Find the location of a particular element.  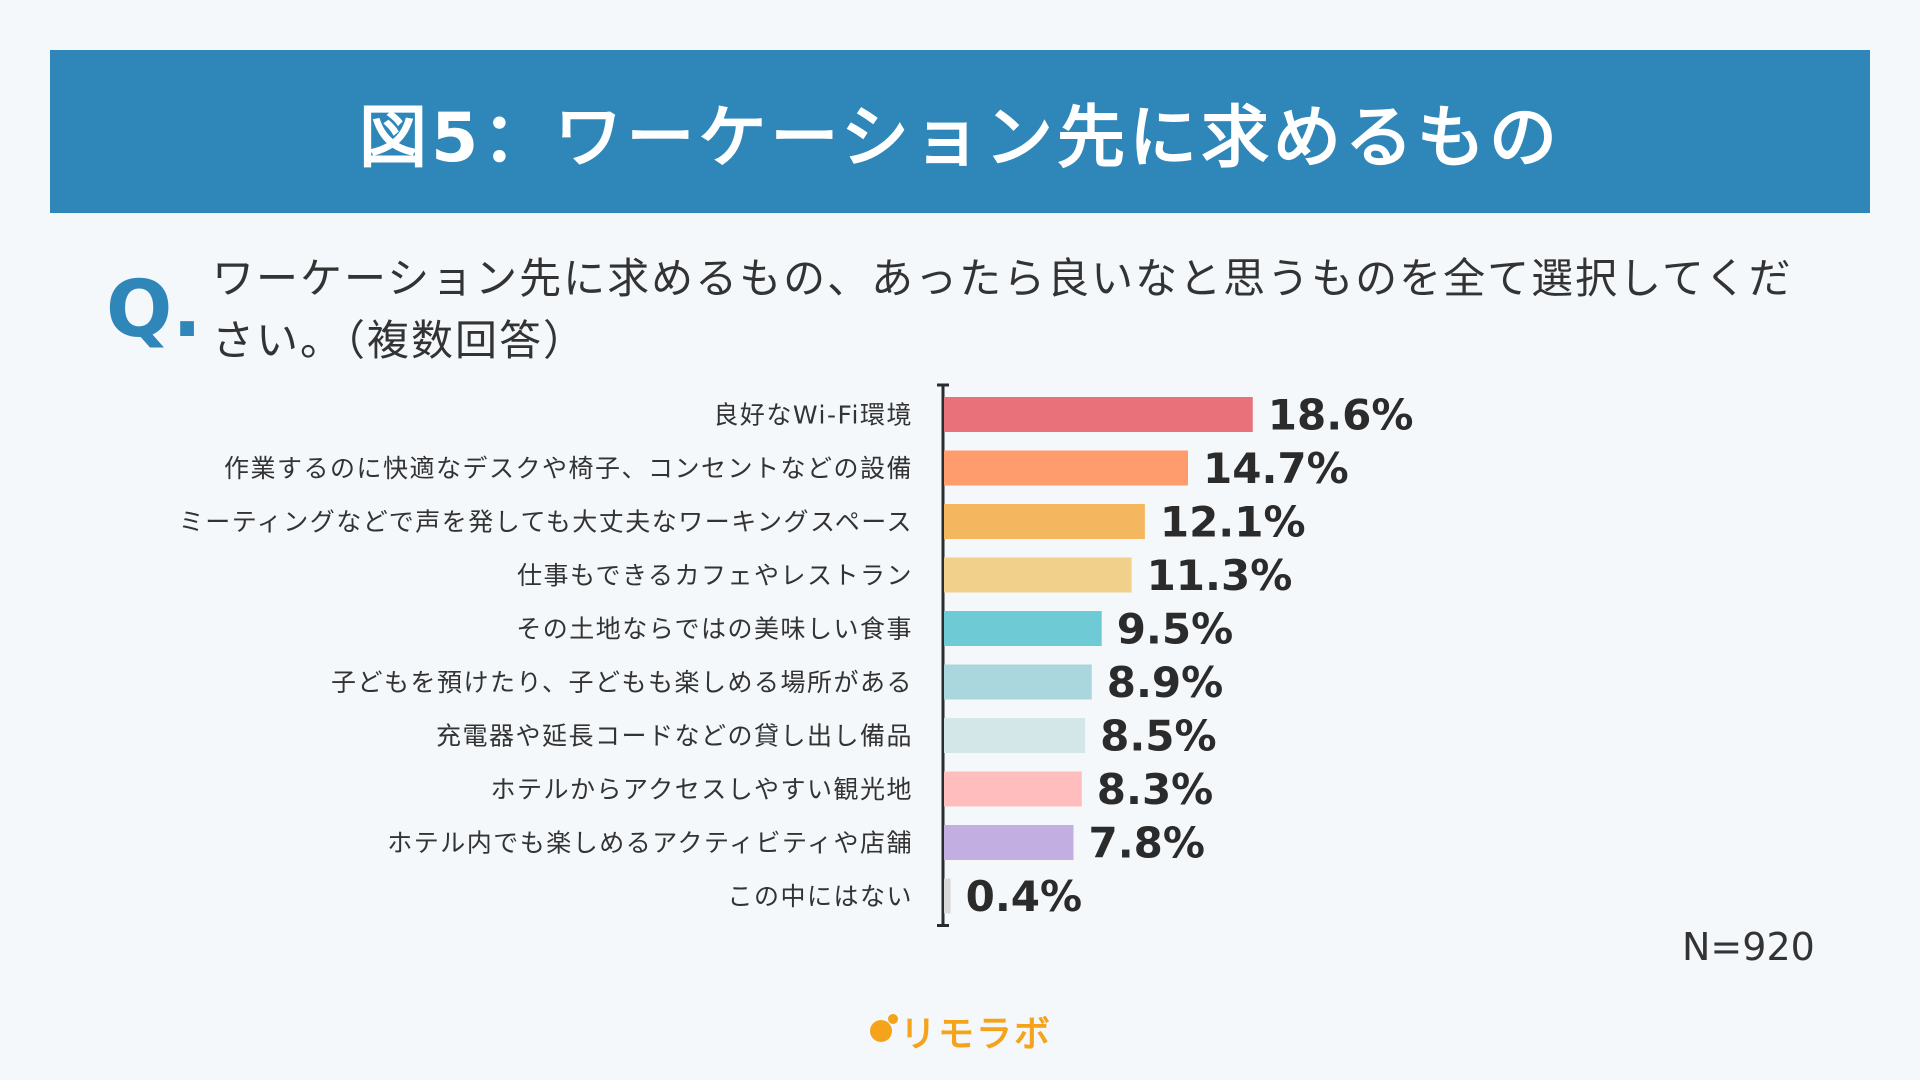

chart-title: 図5：ワーケーション先に求めるもの is located at coordinates (960, 138).